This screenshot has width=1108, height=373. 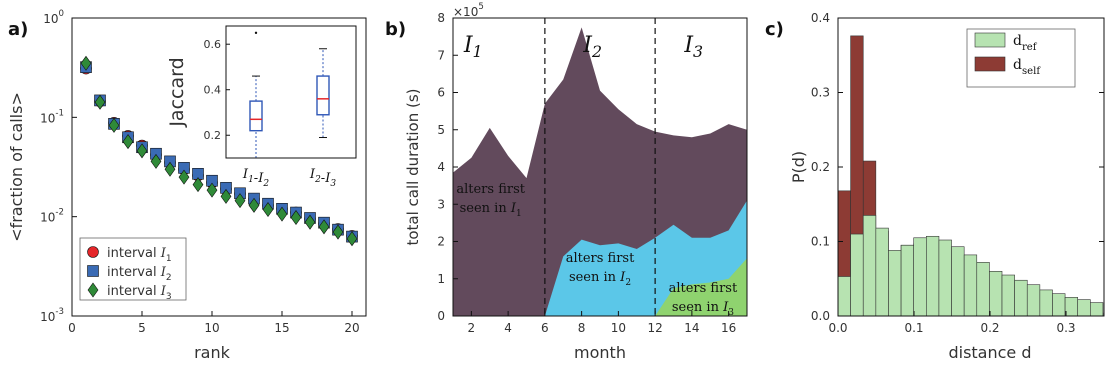 I want to click on x-tick-label-a: 20, so click(x=351, y=328).